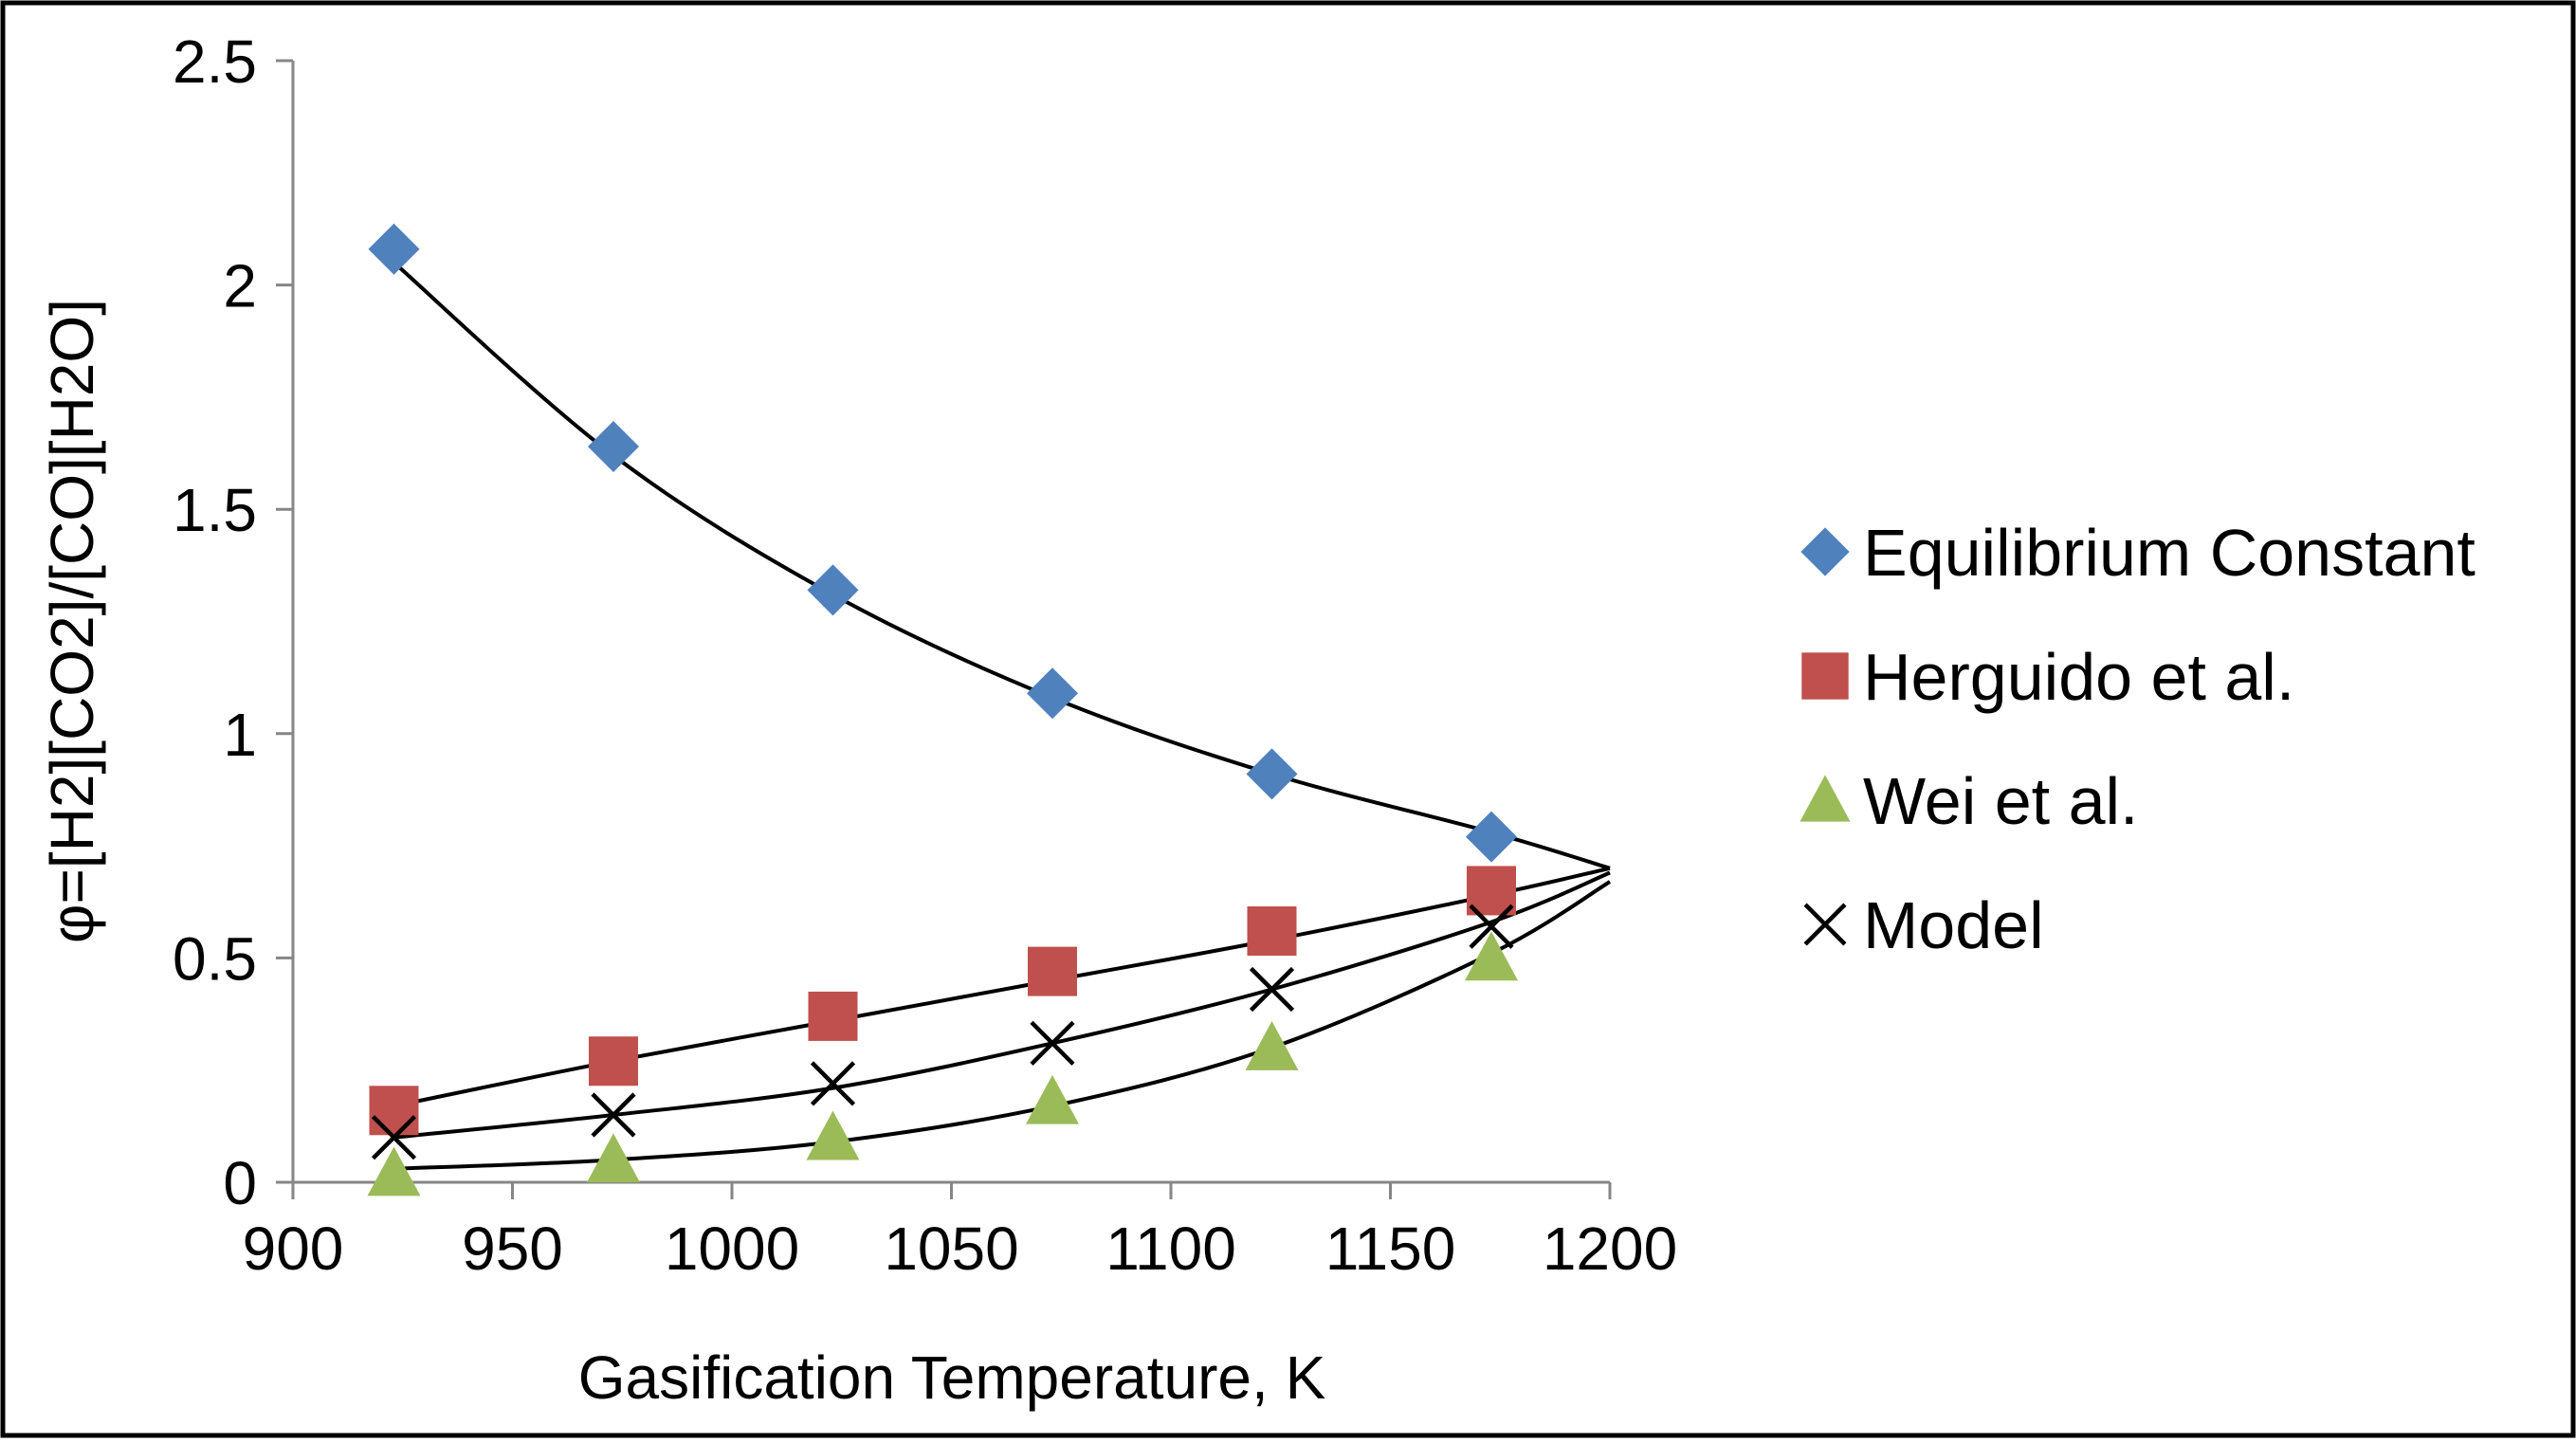  Describe the element at coordinates (1610, 1249) in the screenshot. I see `x-tick-label: 1200` at that location.